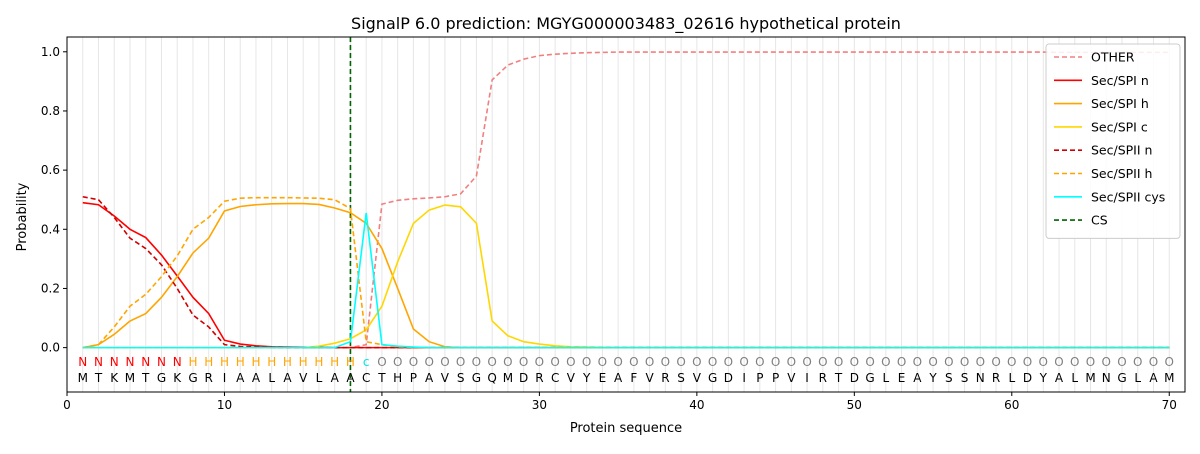 This screenshot has height=454, width=1200. I want to click on legend-label: CS, so click(1099, 220).